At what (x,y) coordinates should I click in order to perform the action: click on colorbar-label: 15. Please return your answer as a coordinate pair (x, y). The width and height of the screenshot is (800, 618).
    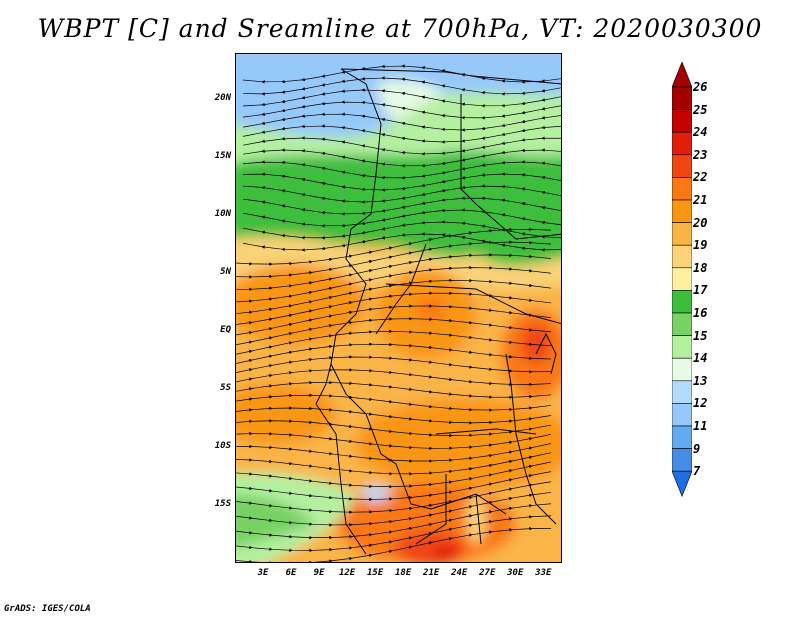
    Looking at the image, I should click on (700, 335).